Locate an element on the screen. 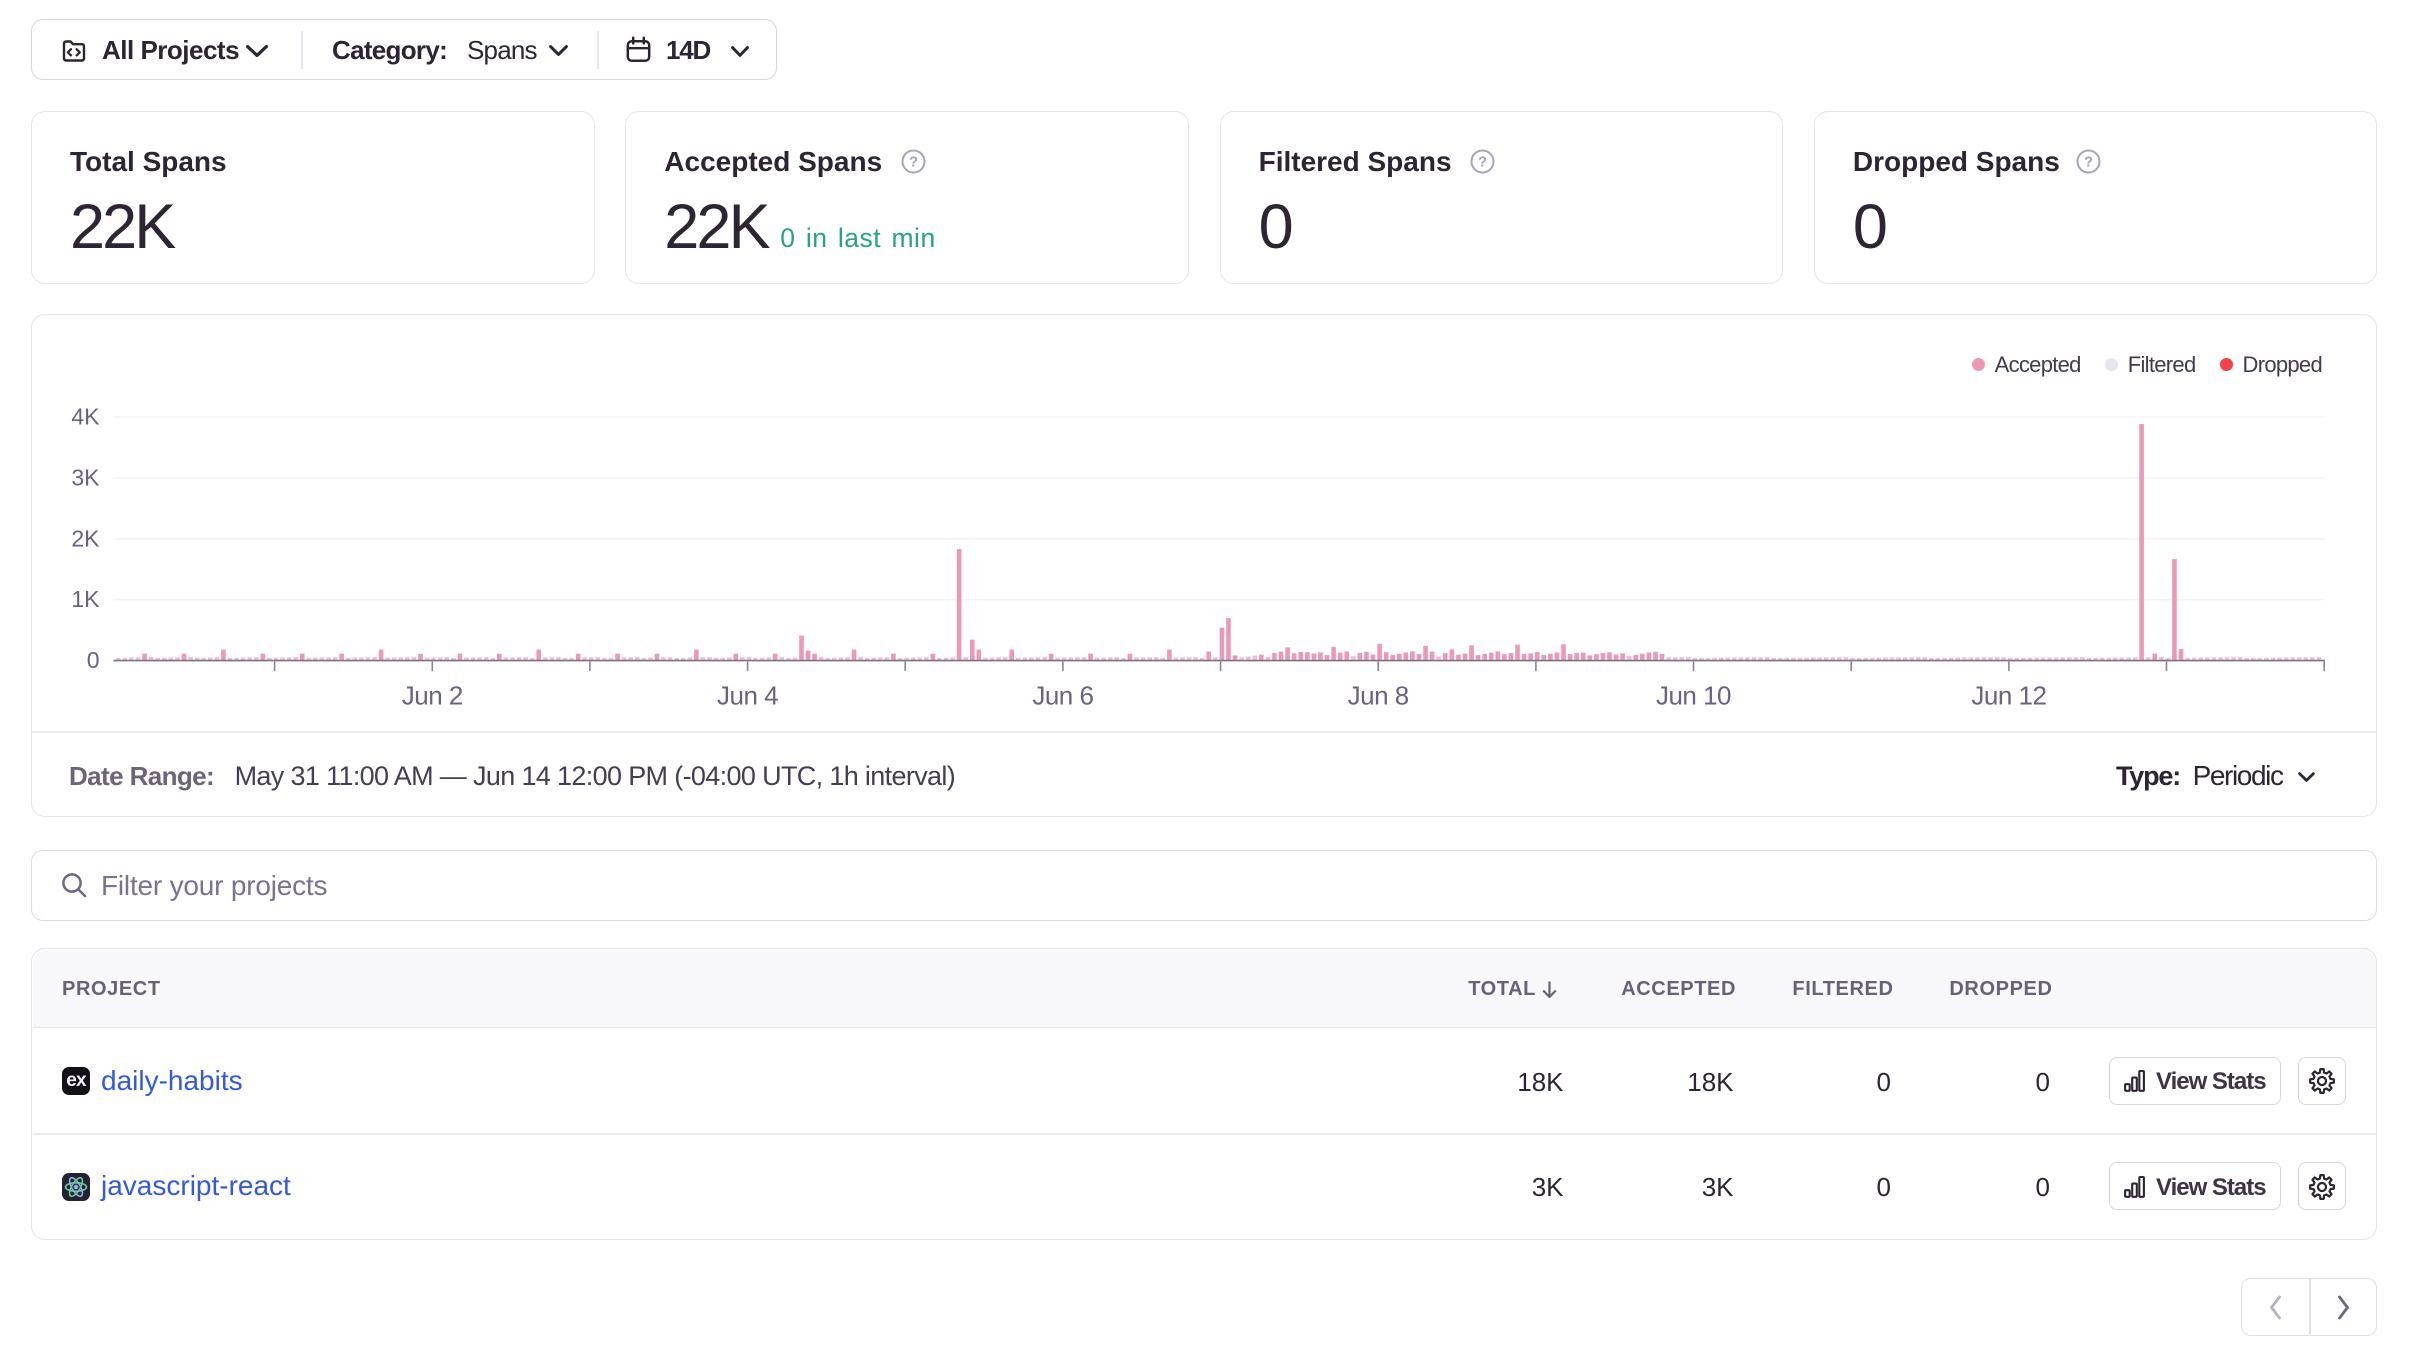 The height and width of the screenshot is (1372, 2412). svg-text: 2K is located at coordinates (85, 538).